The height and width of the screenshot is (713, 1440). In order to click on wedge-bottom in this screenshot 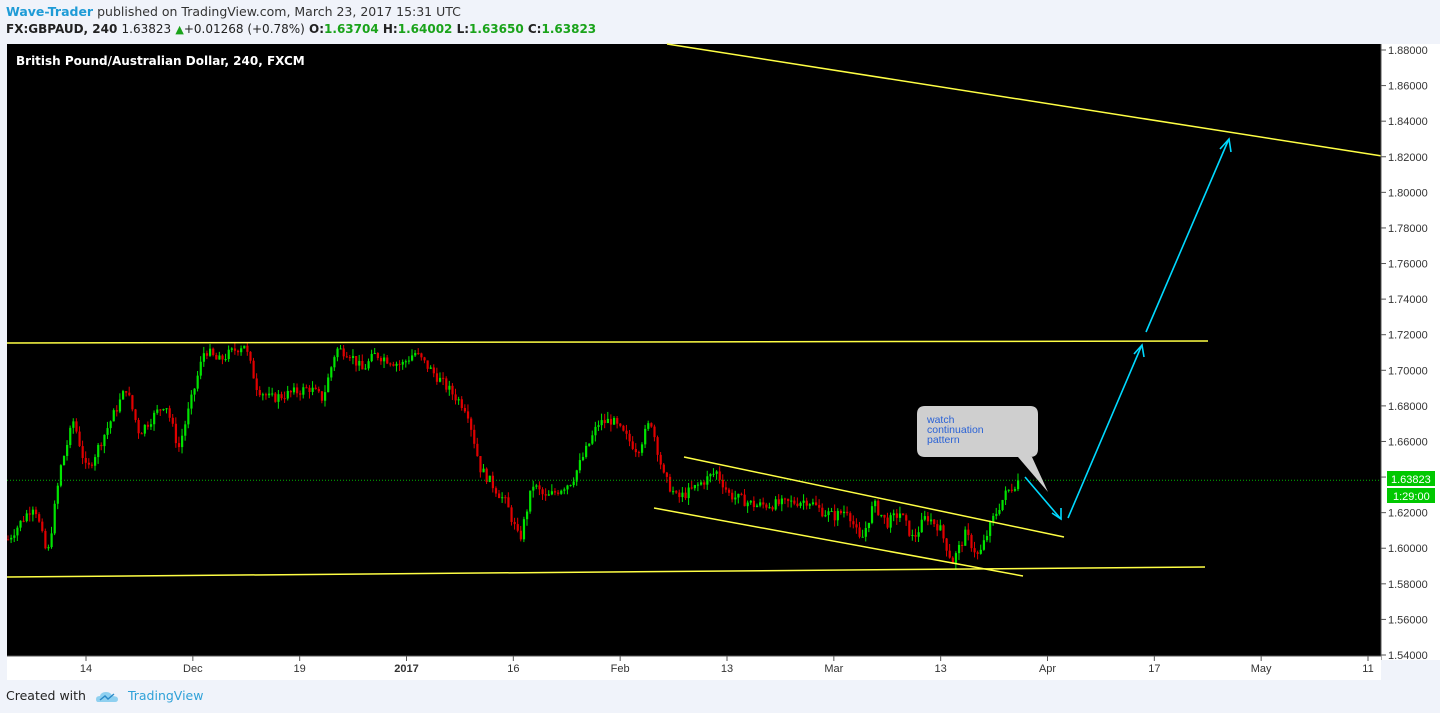, I will do `click(838, 542)`.